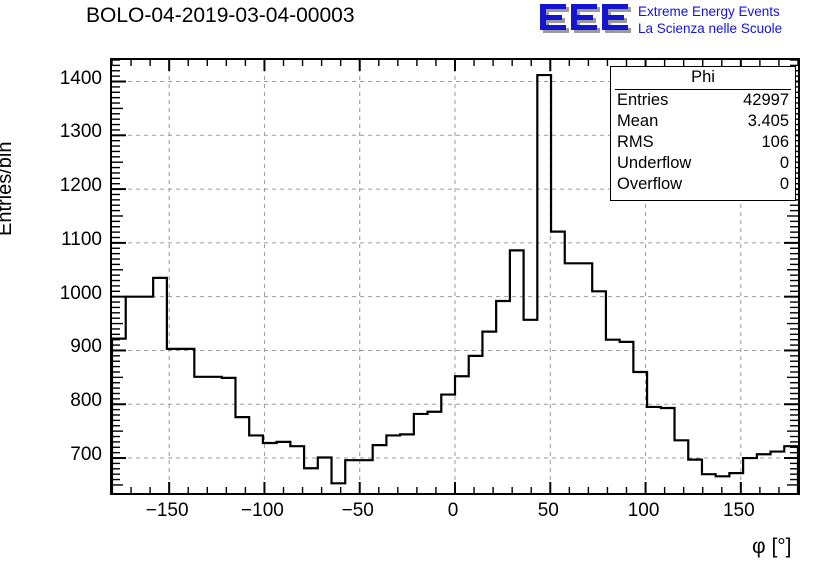 The width and height of the screenshot is (836, 572). I want to click on stats-row: Overflow 0, so click(703, 184).